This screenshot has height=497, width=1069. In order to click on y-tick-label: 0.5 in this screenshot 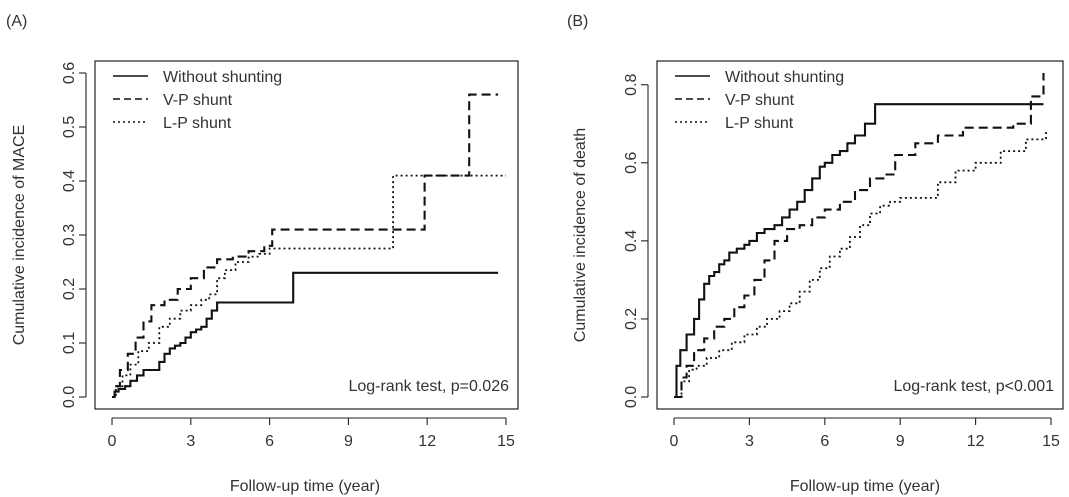, I will do `click(69, 127)`.